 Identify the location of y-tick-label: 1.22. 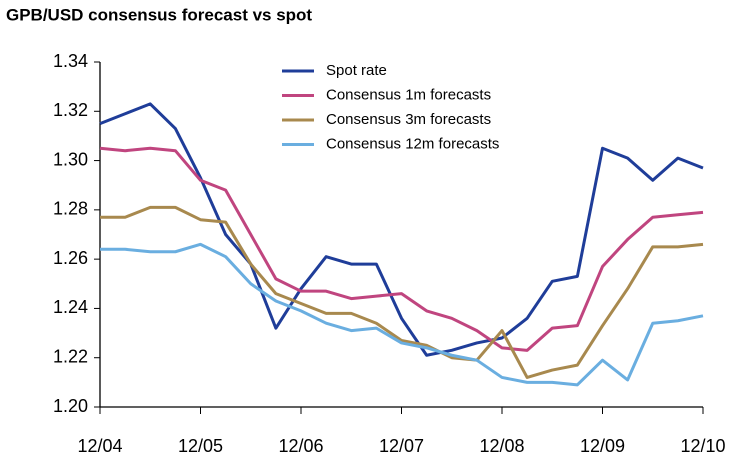
(70, 356).